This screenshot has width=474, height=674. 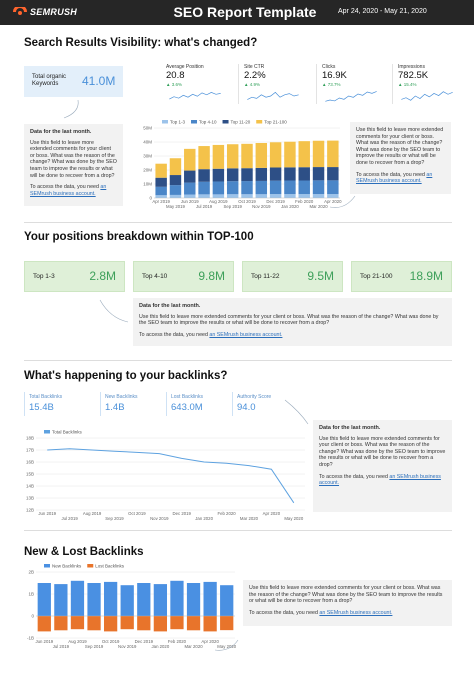 What do you see at coordinates (265, 276) in the screenshot?
I see `card-label: Top 11-22` at bounding box center [265, 276].